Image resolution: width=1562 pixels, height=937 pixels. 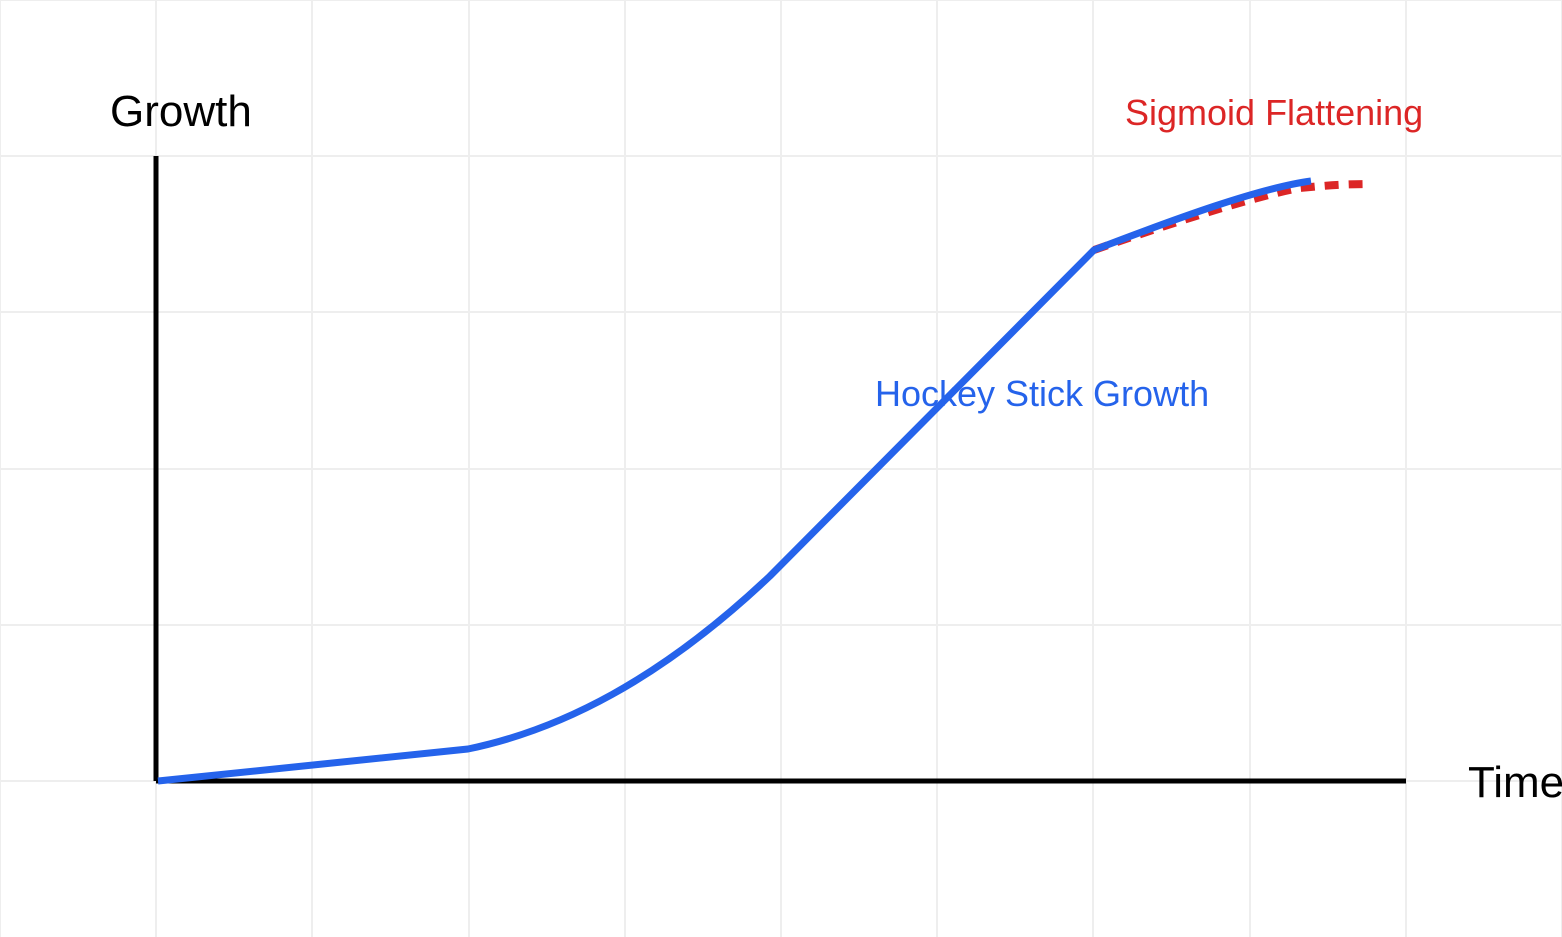 What do you see at coordinates (1515, 782) in the screenshot?
I see `x-axis-label: Time` at bounding box center [1515, 782].